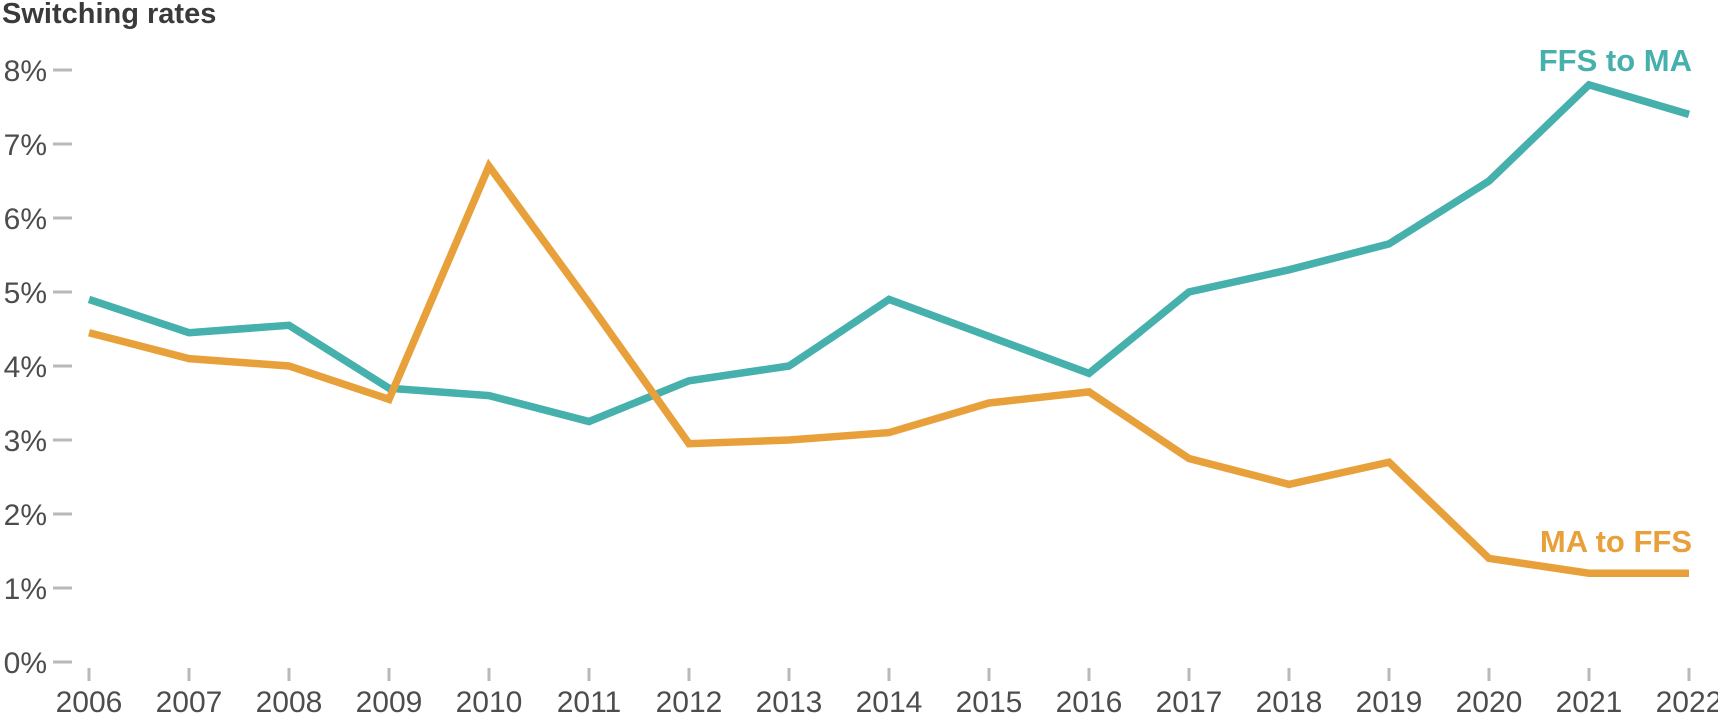 The height and width of the screenshot is (717, 1718). Describe the element at coordinates (1615, 60) in the screenshot. I see `series-label-ffs-to-ma: FFS to MA` at that location.